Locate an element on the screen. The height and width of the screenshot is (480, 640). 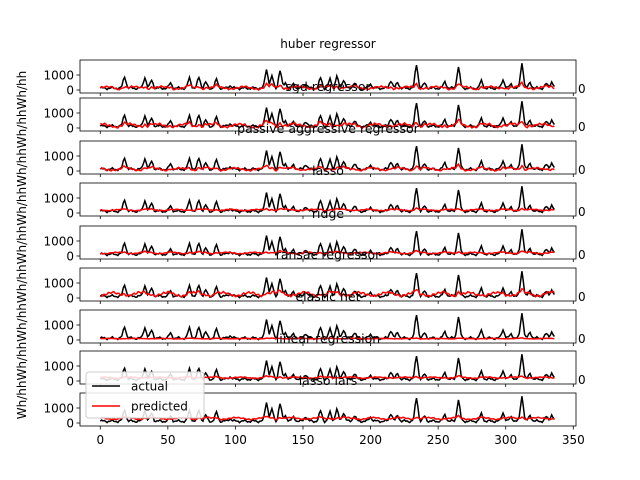
panel-title: lasso lars is located at coordinates (328, 380).